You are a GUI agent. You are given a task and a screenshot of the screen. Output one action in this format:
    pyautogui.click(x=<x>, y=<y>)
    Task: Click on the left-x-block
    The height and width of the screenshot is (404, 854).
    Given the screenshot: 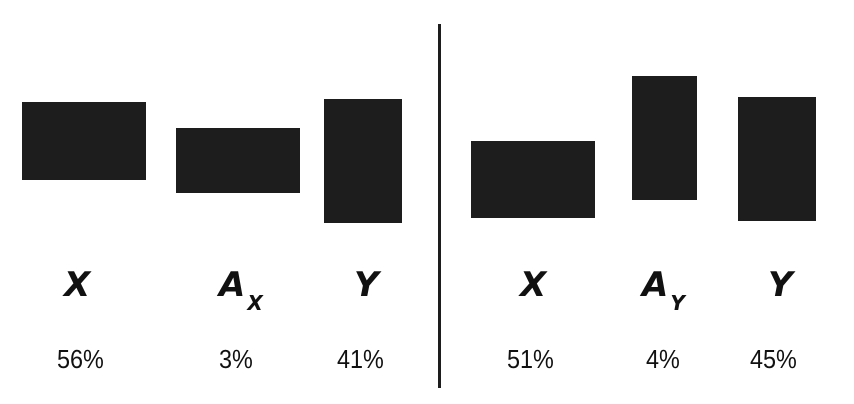 What is the action you would take?
    pyautogui.click(x=84, y=141)
    